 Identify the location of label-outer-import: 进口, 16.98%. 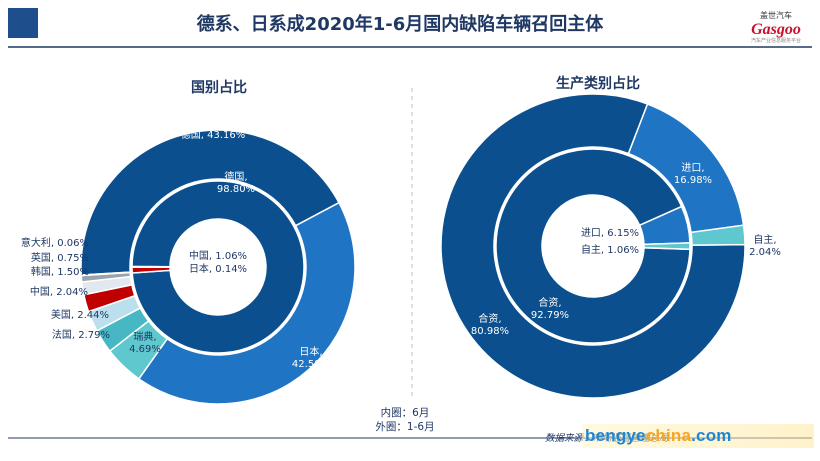
(693, 174).